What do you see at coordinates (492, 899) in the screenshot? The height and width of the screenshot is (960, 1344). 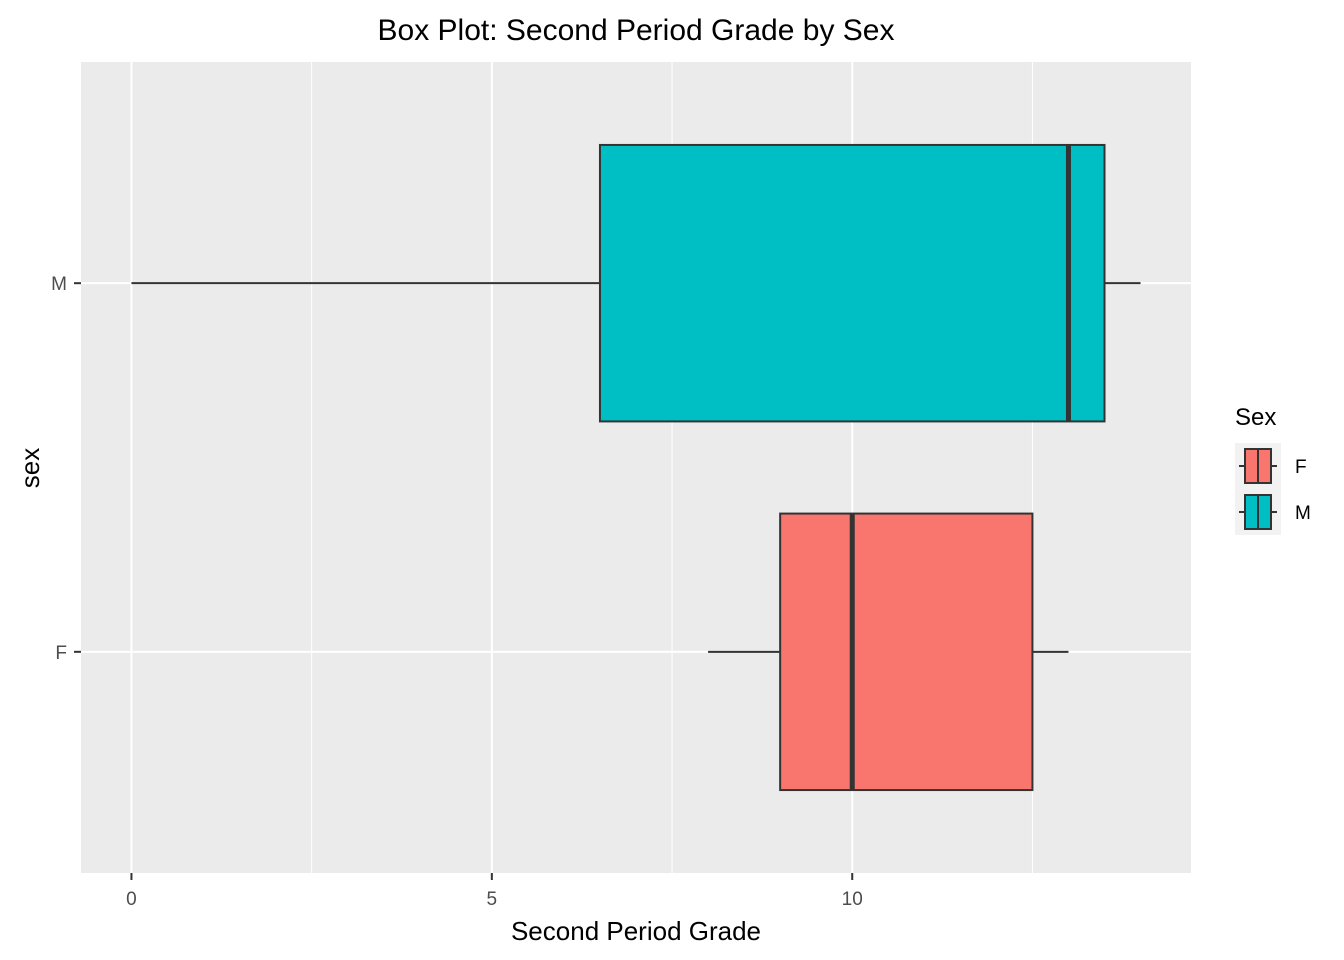 I see `x-tick-label: 5` at bounding box center [492, 899].